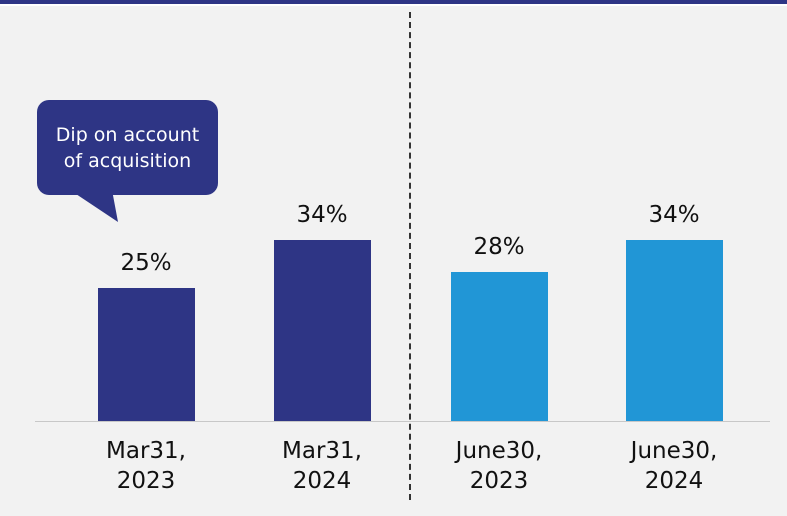 The height and width of the screenshot is (516, 787). Describe the element at coordinates (410, 256) in the screenshot. I see `divider` at that location.